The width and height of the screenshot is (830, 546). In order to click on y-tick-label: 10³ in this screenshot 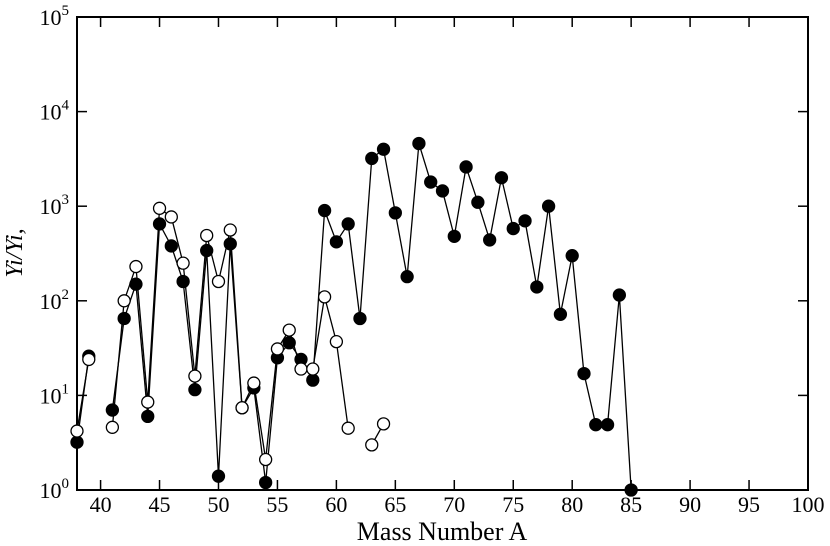, I will do `click(55, 205)`.